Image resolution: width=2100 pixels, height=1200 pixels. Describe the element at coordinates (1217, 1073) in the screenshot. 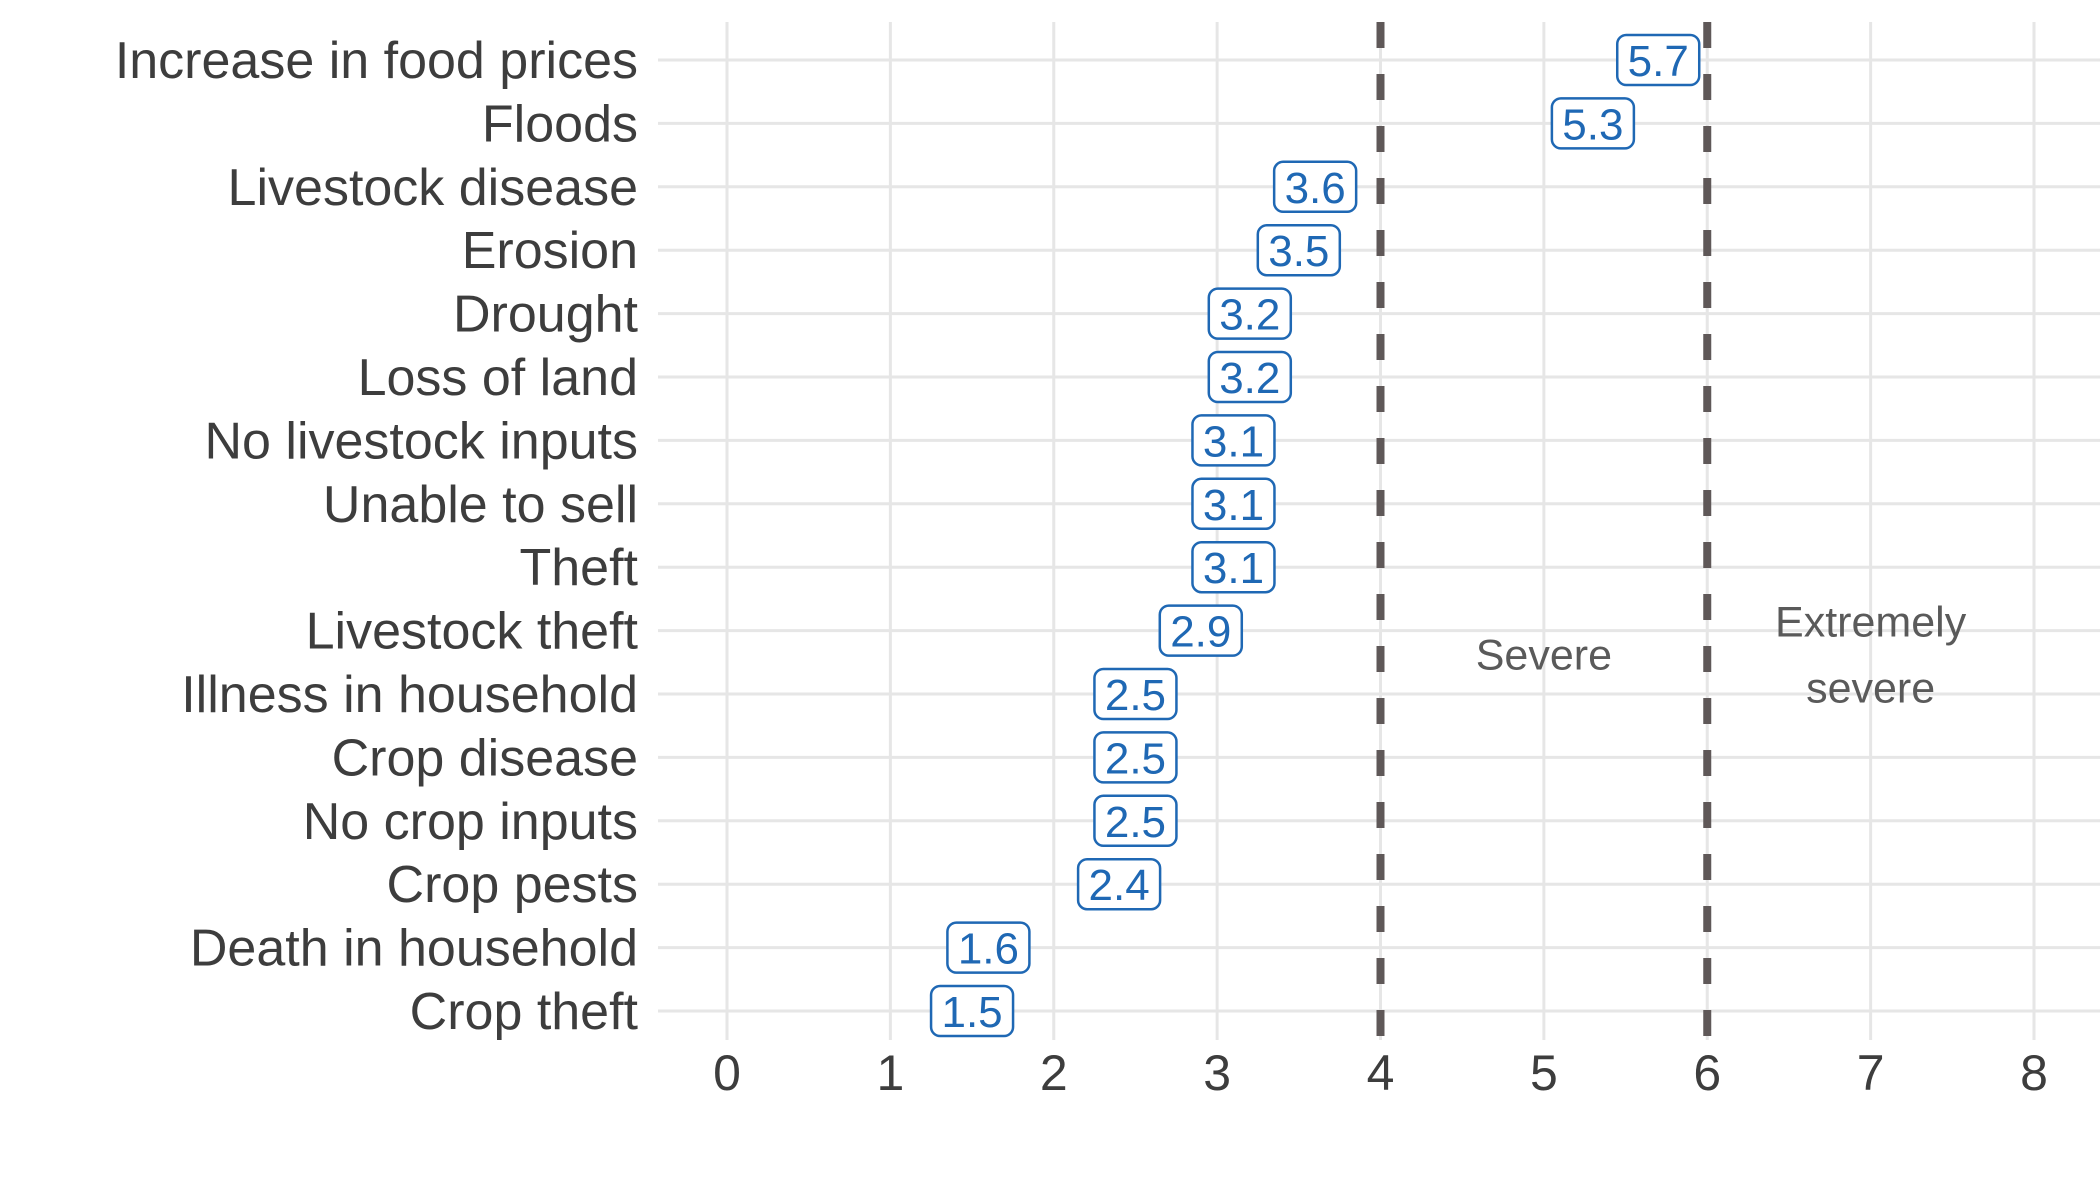

I see `x-tick-label: 3` at that location.